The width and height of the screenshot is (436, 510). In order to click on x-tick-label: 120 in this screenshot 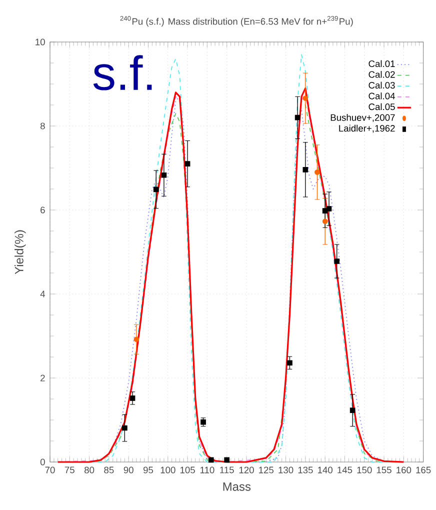, I will do `click(247, 470)`.